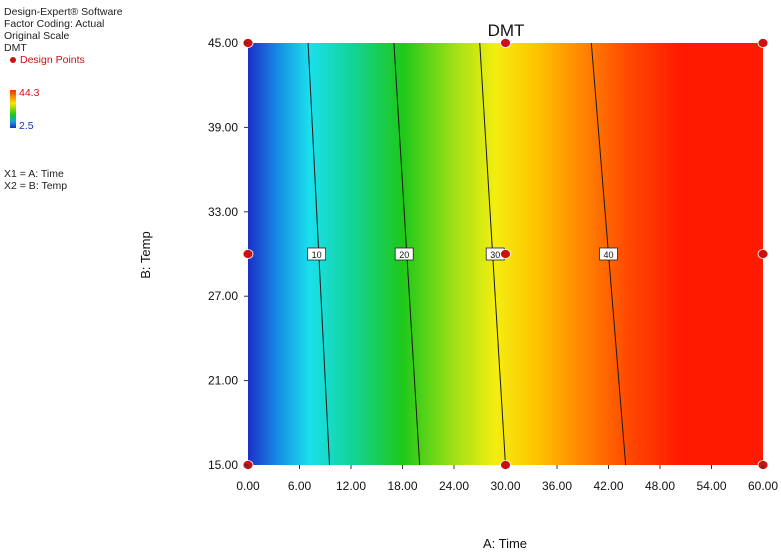 This screenshot has width=781, height=555. I want to click on x-tick-label: 60.00, so click(763, 486).